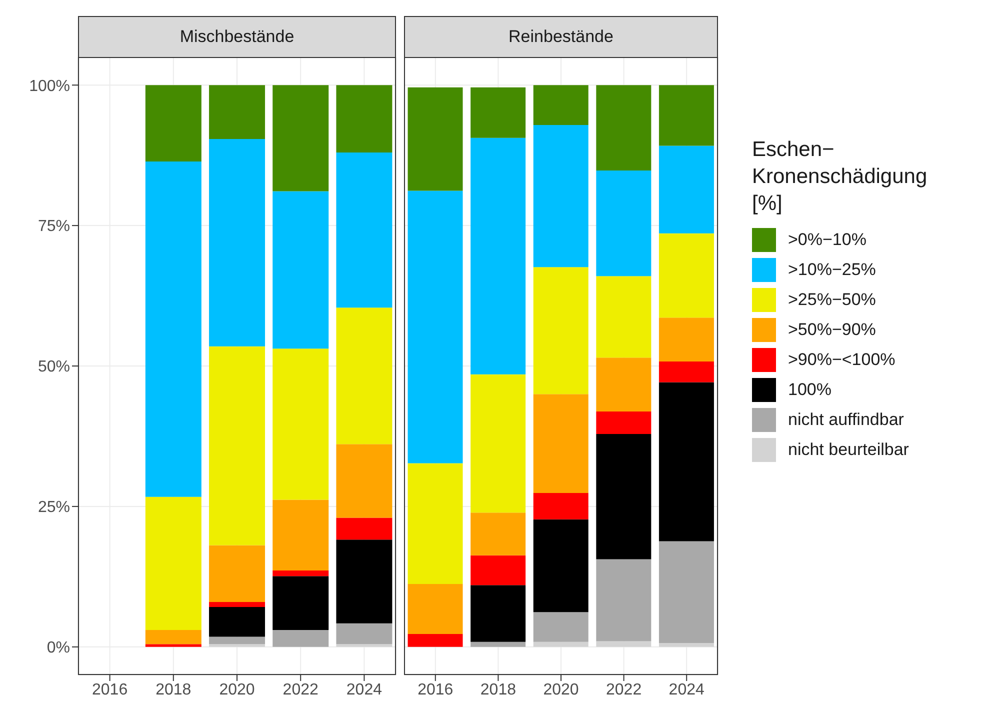 The height and width of the screenshot is (709, 992). I want to click on y-tick-label: 100%, so click(49, 86).